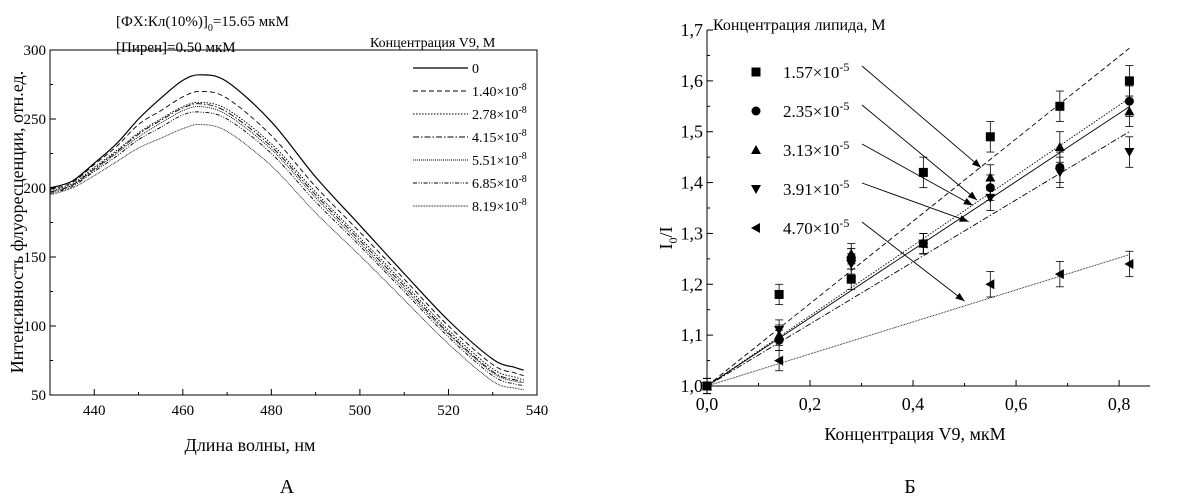 Image resolution: width=1193 pixels, height=504 pixels. I want to click on panel-a-y-tick-label: 150, so click(35, 258).